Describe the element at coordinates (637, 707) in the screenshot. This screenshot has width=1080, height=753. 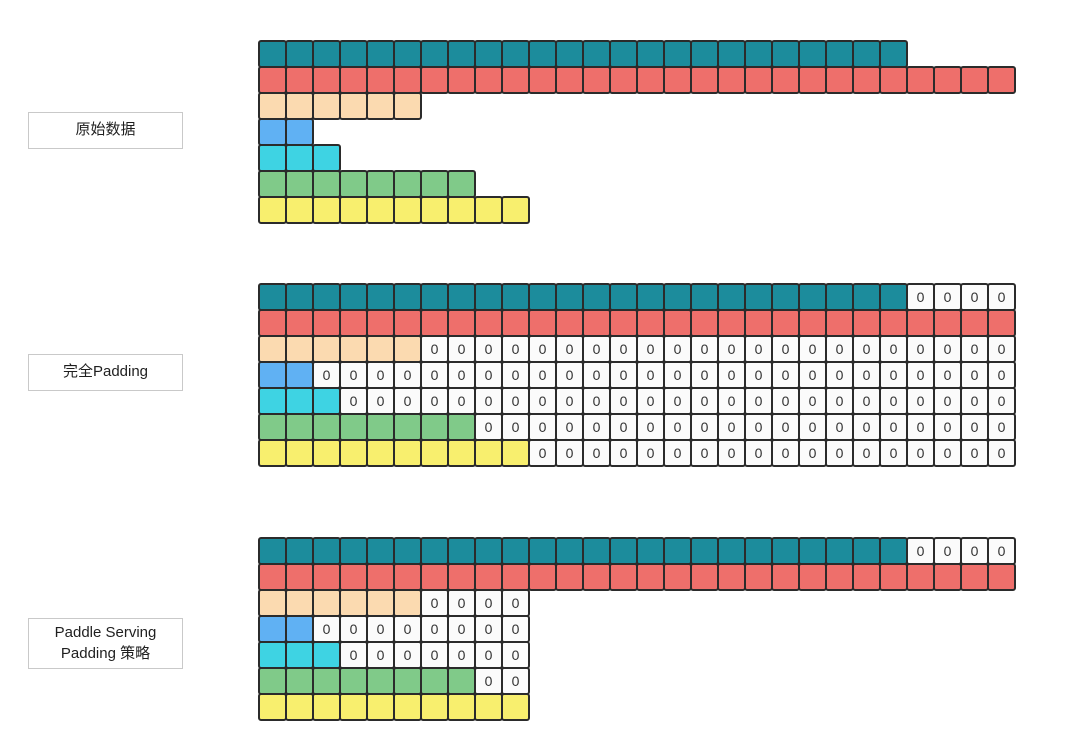
I see `sequence-row-yellow` at that location.